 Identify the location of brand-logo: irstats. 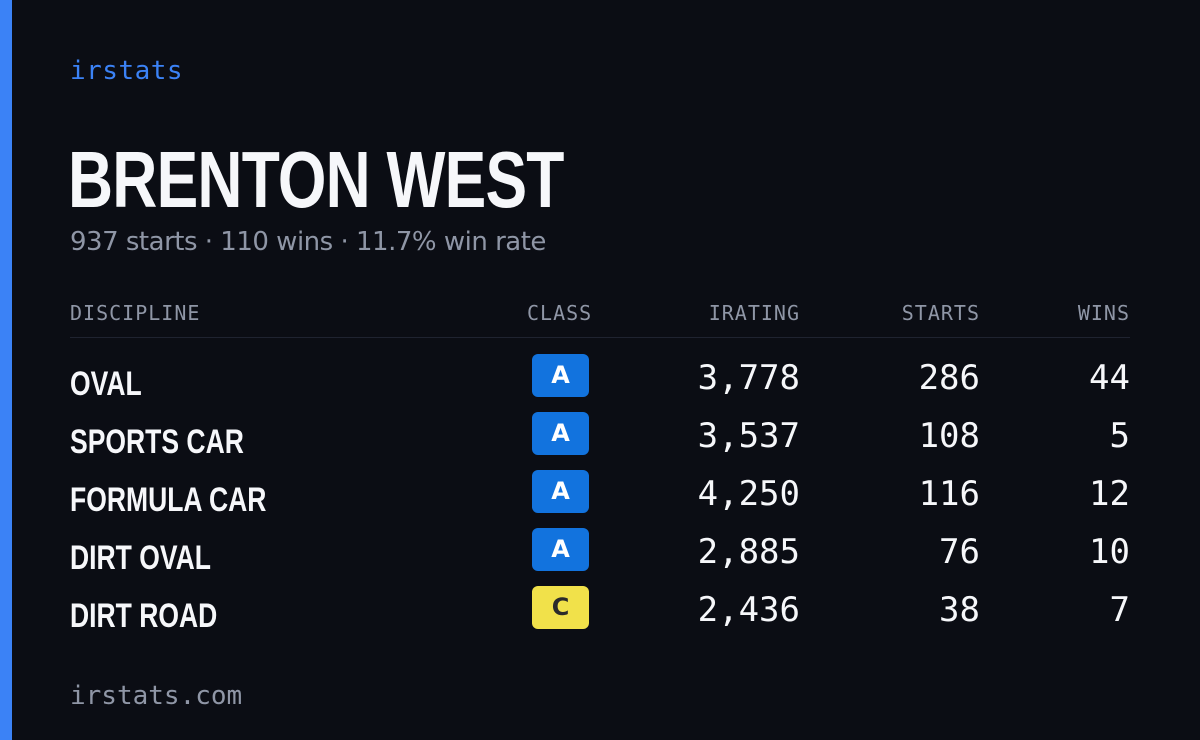
(127, 71).